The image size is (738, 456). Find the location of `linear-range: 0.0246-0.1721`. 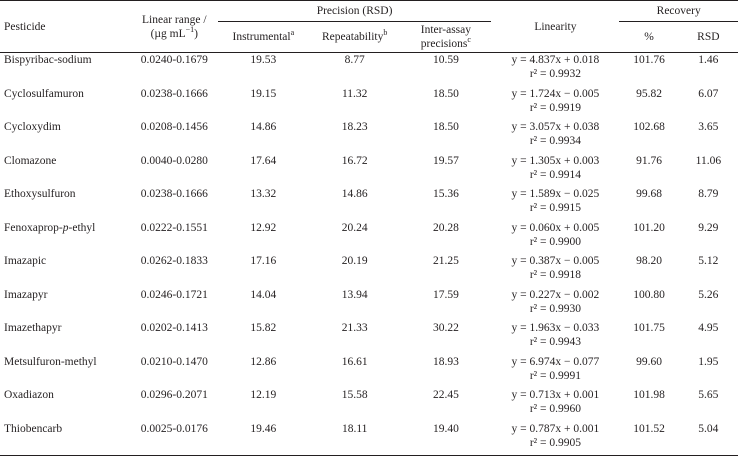

linear-range: 0.0246-0.1721 is located at coordinates (174, 294).